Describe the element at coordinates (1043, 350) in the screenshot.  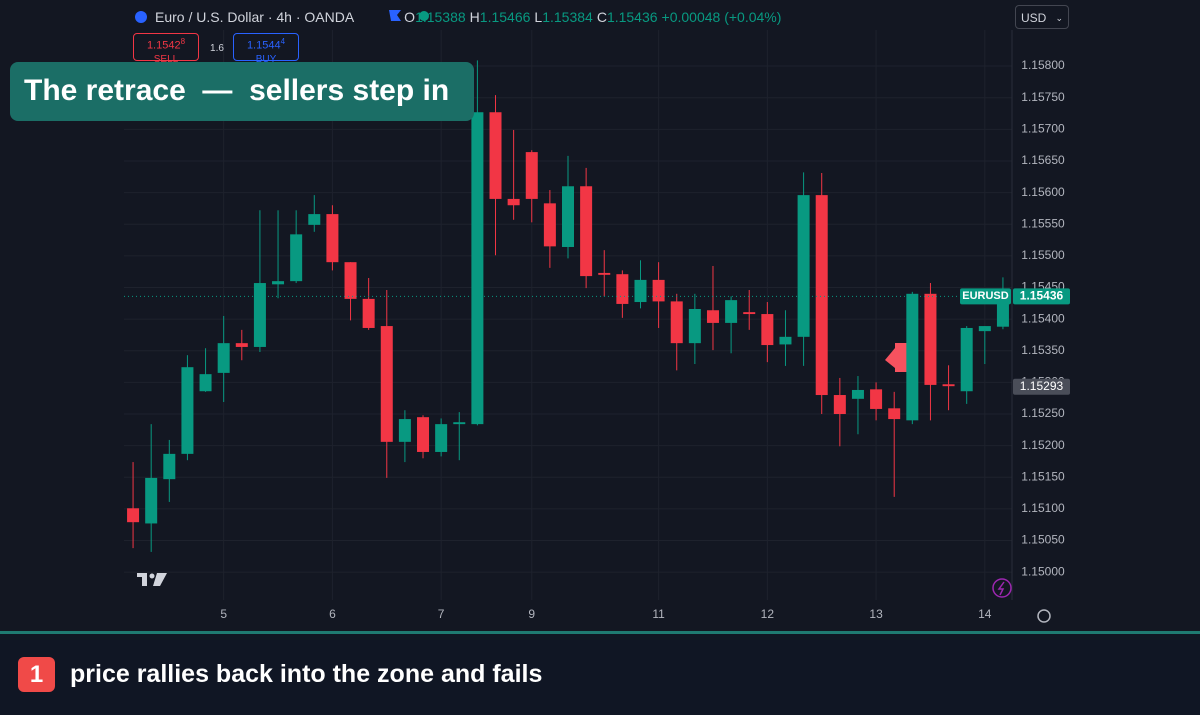
I see `y-tick-label: 1.15350` at that location.